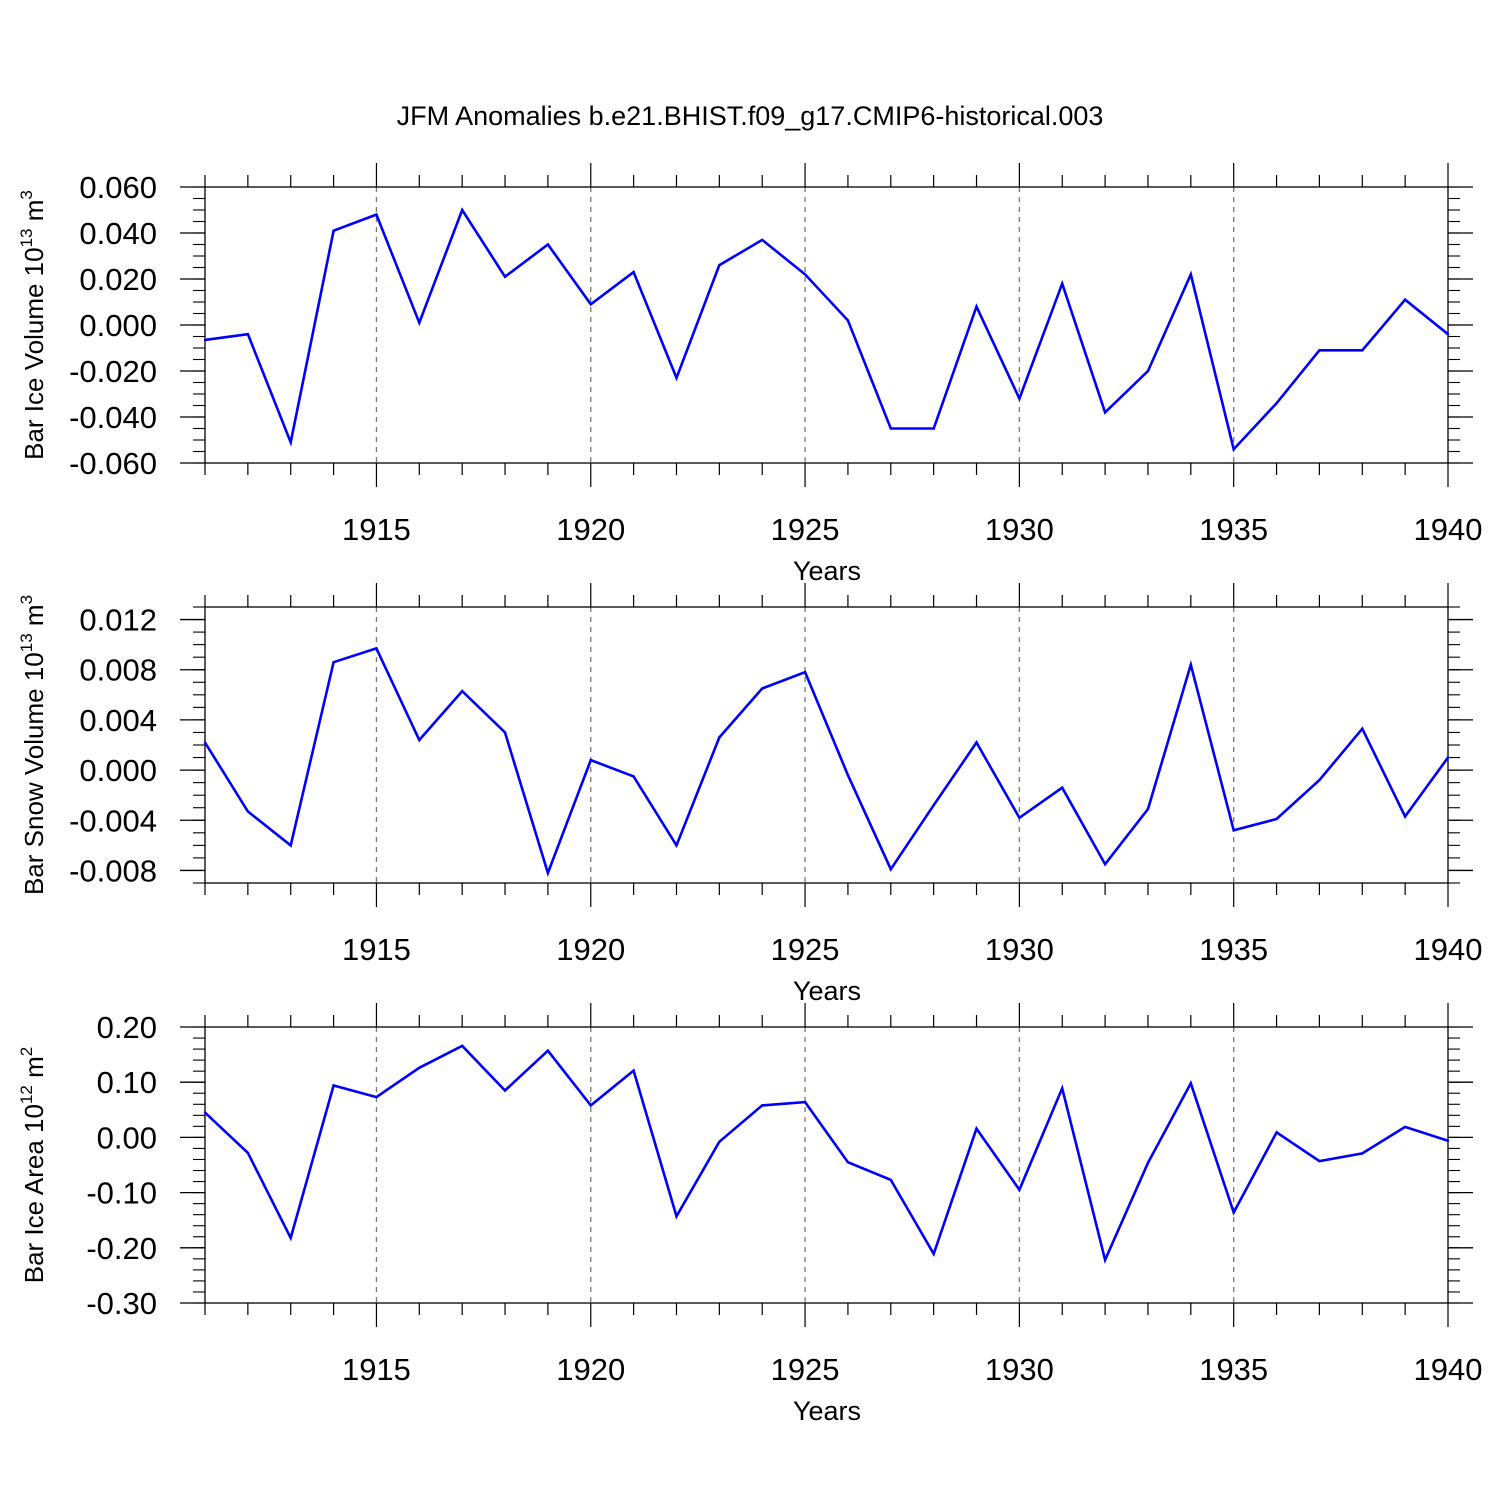 This screenshot has height=1505, width=1500. I want to click on y-tick-label: 0.000, so click(118, 325).